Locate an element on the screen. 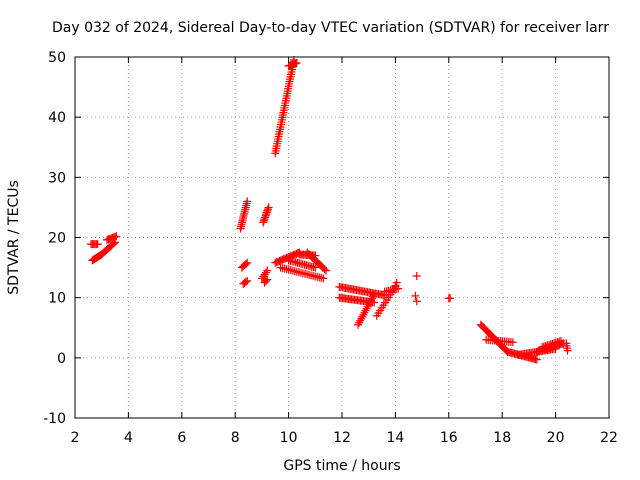 Image resolution: width=640 pixels, height=480 pixels. data-point-late-f is located at coordinates (560, 340).